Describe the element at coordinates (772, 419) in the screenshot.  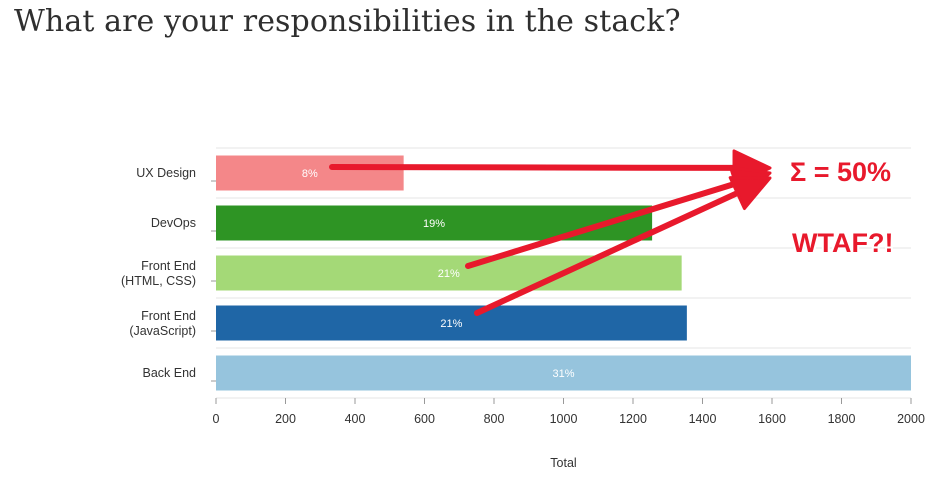
I see `x-tick-label: 1600` at that location.